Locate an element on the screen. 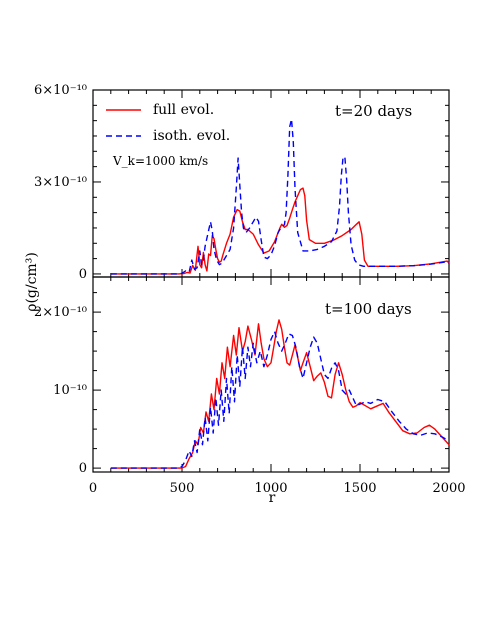 Image resolution: width=491 pixels, height=635 pixels. top-y-tick-labels: 6×10⁻¹⁰ 3×10⁻¹⁰ 0 is located at coordinates (60, 182).